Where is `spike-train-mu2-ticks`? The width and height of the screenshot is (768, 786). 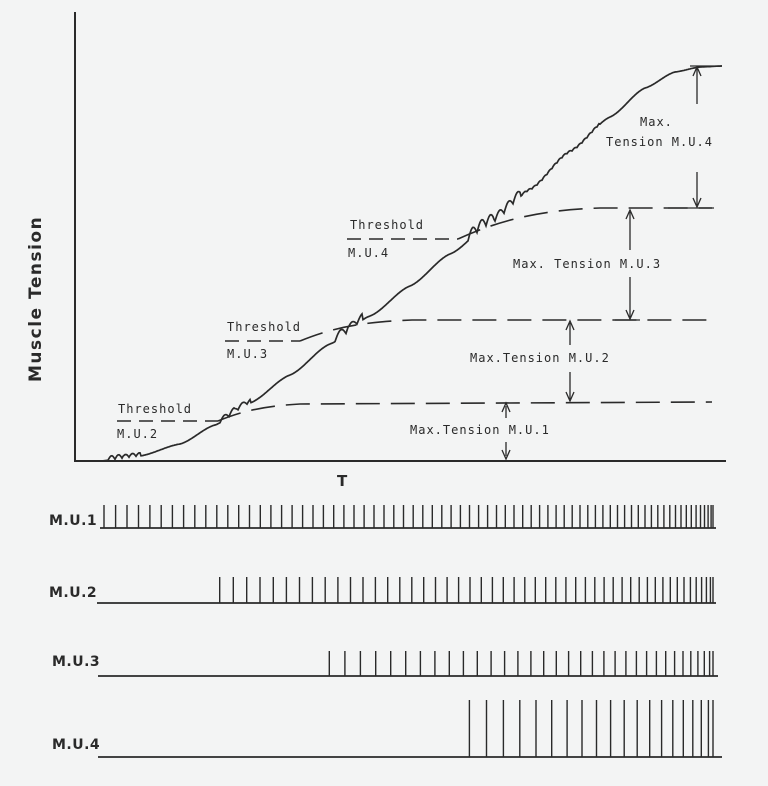
spike-train-mu2-ticks is located at coordinates (466, 590).